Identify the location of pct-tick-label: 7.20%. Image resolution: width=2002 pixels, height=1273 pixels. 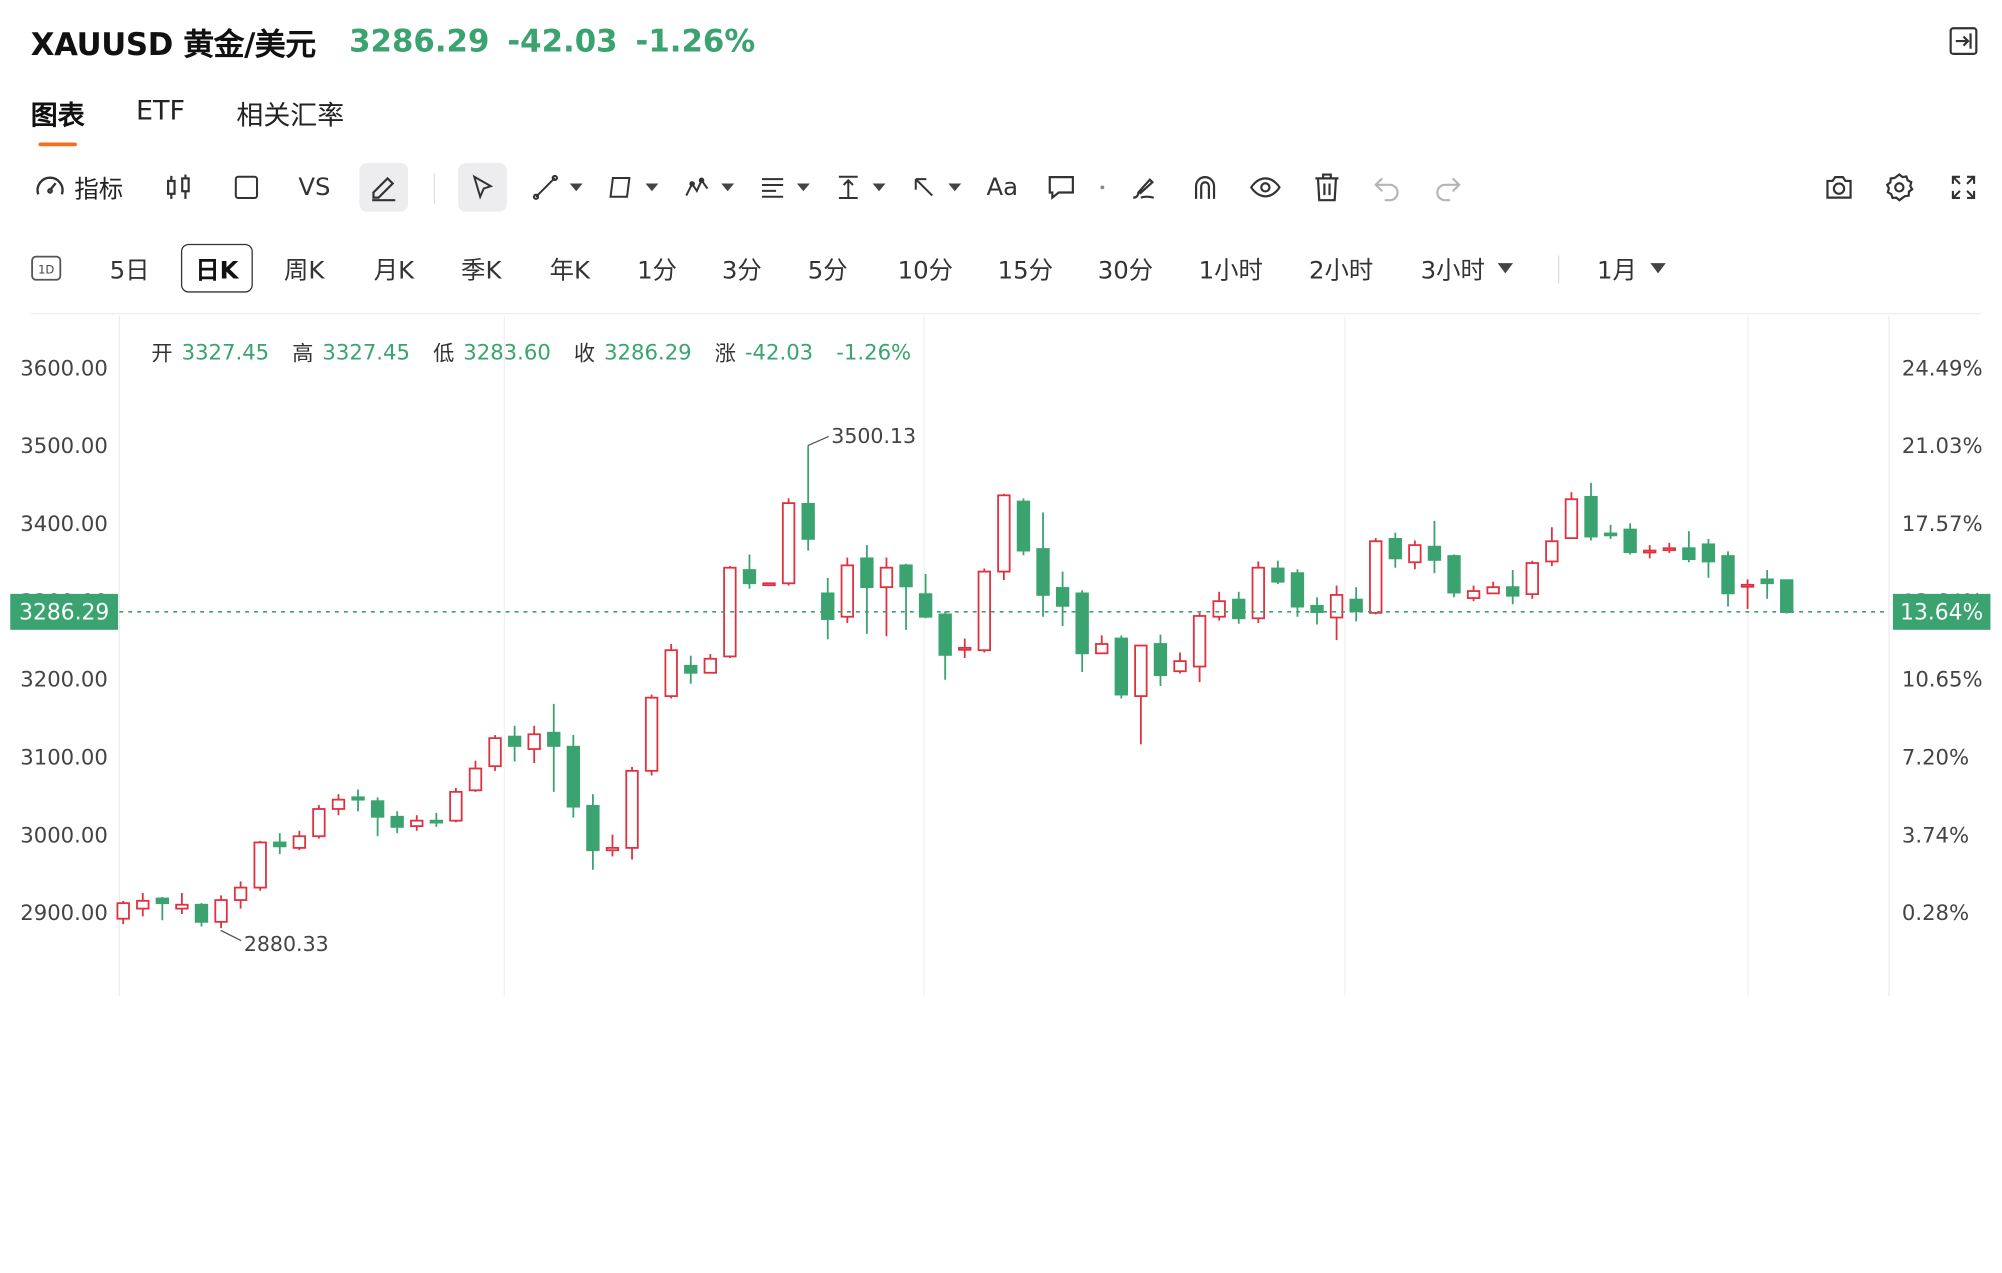
(1935, 757).